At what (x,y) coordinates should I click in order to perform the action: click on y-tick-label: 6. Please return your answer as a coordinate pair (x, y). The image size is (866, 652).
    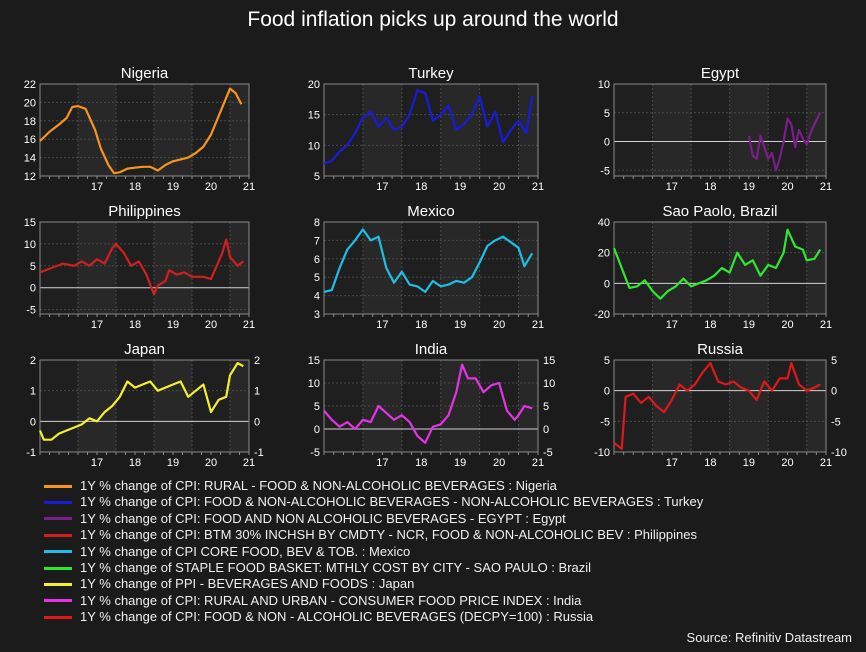
    Looking at the image, I should click on (317, 260).